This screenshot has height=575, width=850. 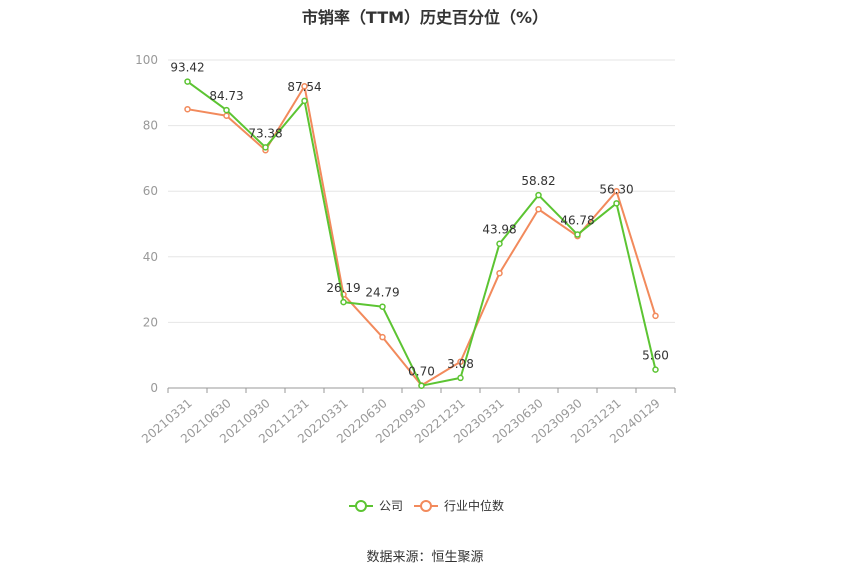 What do you see at coordinates (265, 133) in the screenshot?
I see `data-label: 73.38` at bounding box center [265, 133].